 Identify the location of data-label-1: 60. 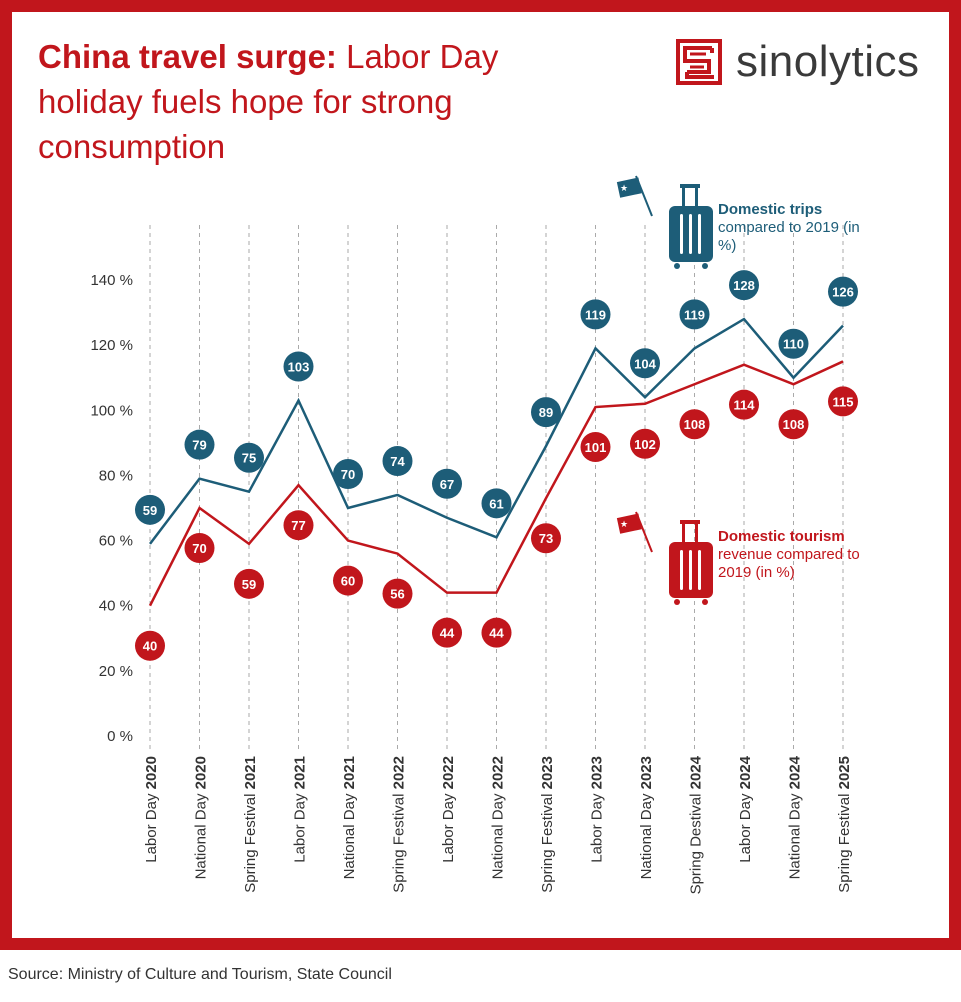
(348, 581).